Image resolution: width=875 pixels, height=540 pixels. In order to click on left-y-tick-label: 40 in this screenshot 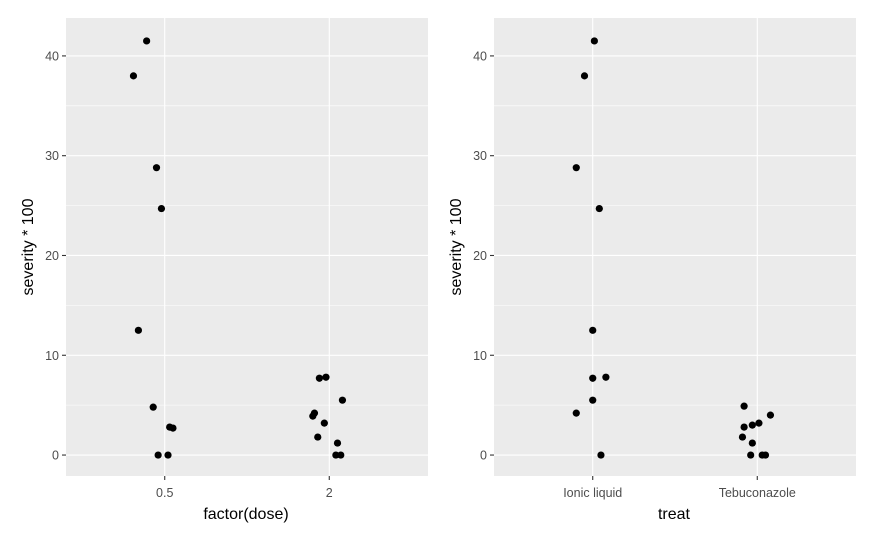, I will do `click(52, 56)`.